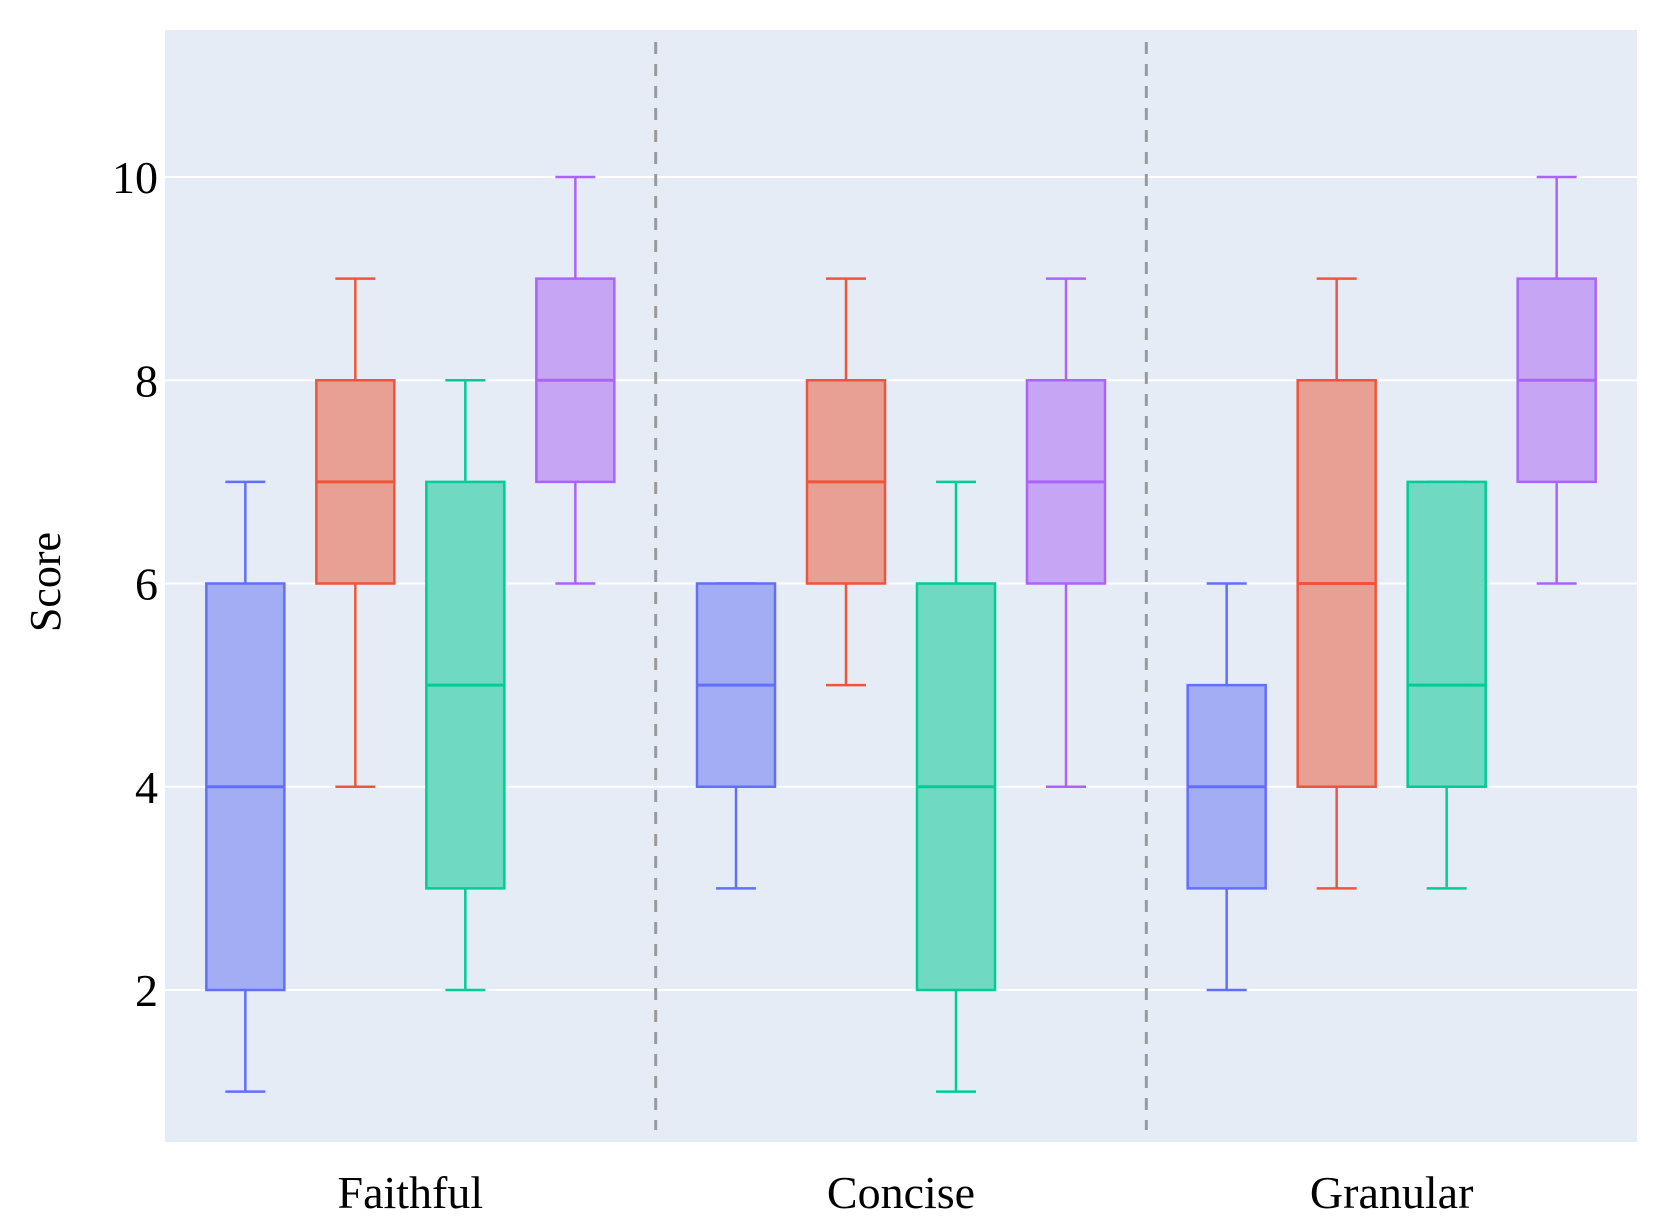 The width and height of the screenshot is (1662, 1226). What do you see at coordinates (146, 584) in the screenshot?
I see `y-tick-label: 6` at bounding box center [146, 584].